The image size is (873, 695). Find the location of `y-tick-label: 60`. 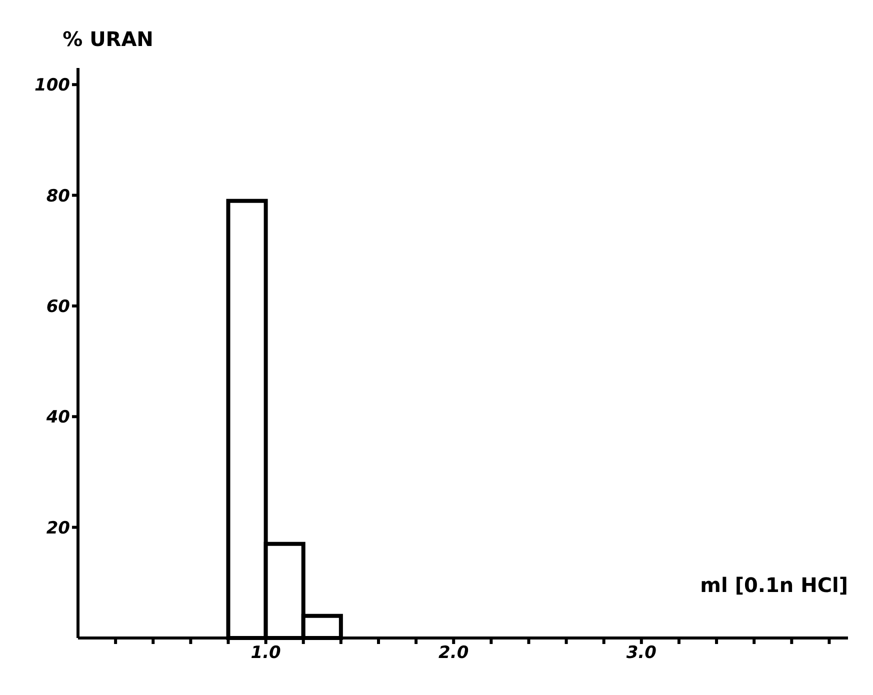

y-tick-label: 60 is located at coordinates (58, 306).